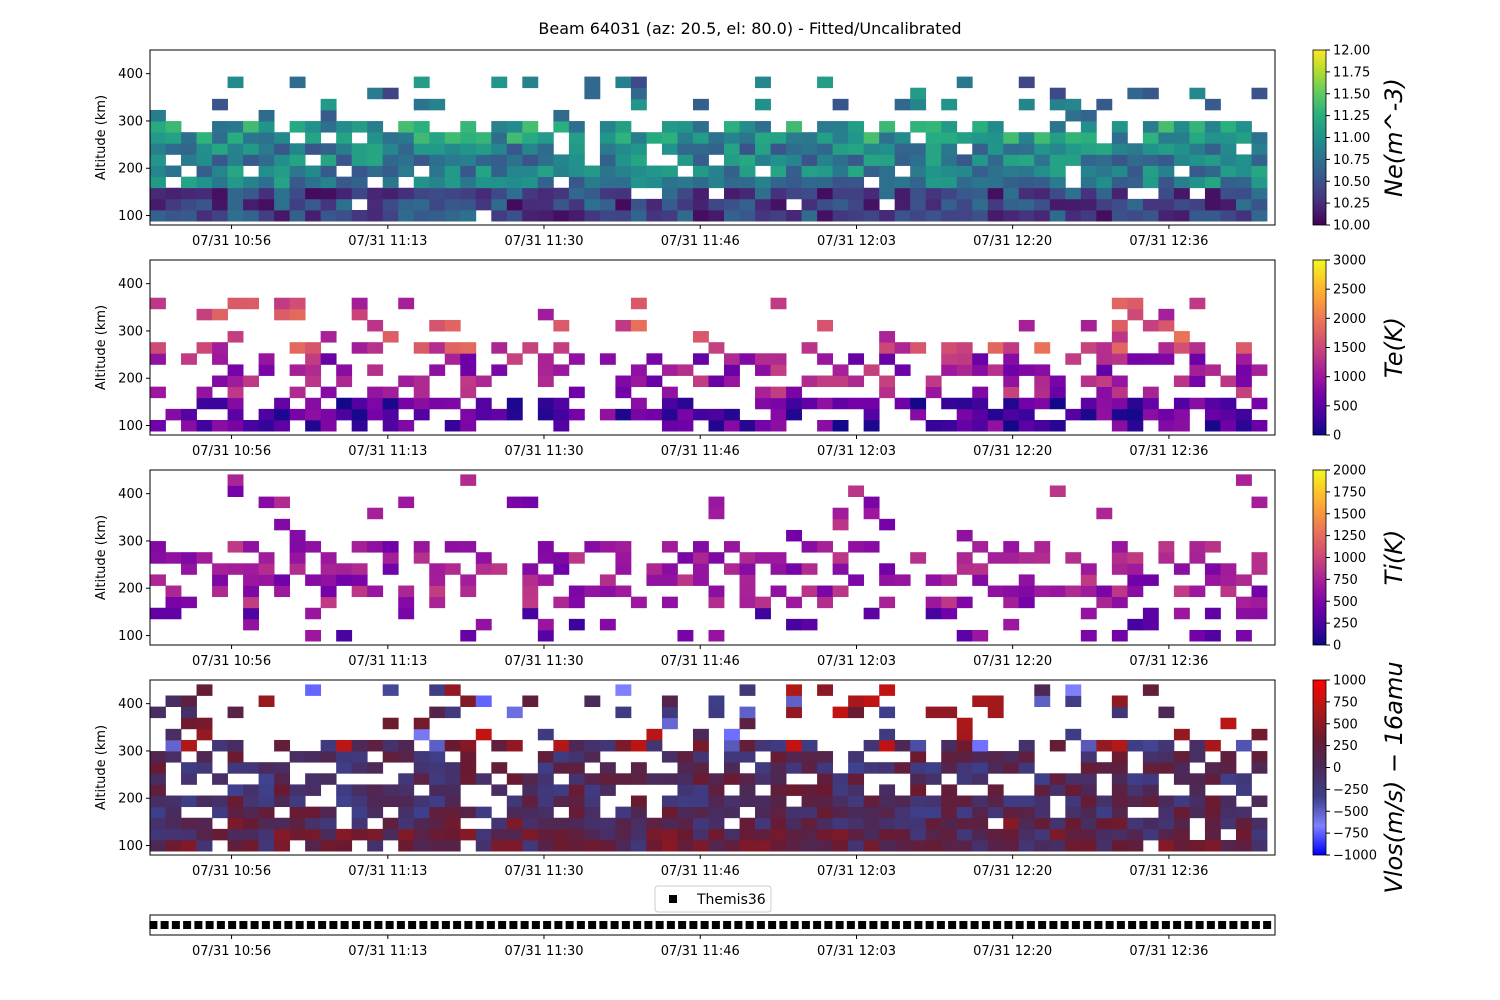 The image size is (1500, 1000). What do you see at coordinates (700, 661) in the screenshot?
I see `x-tick-label: 07/31 11:46` at bounding box center [700, 661].